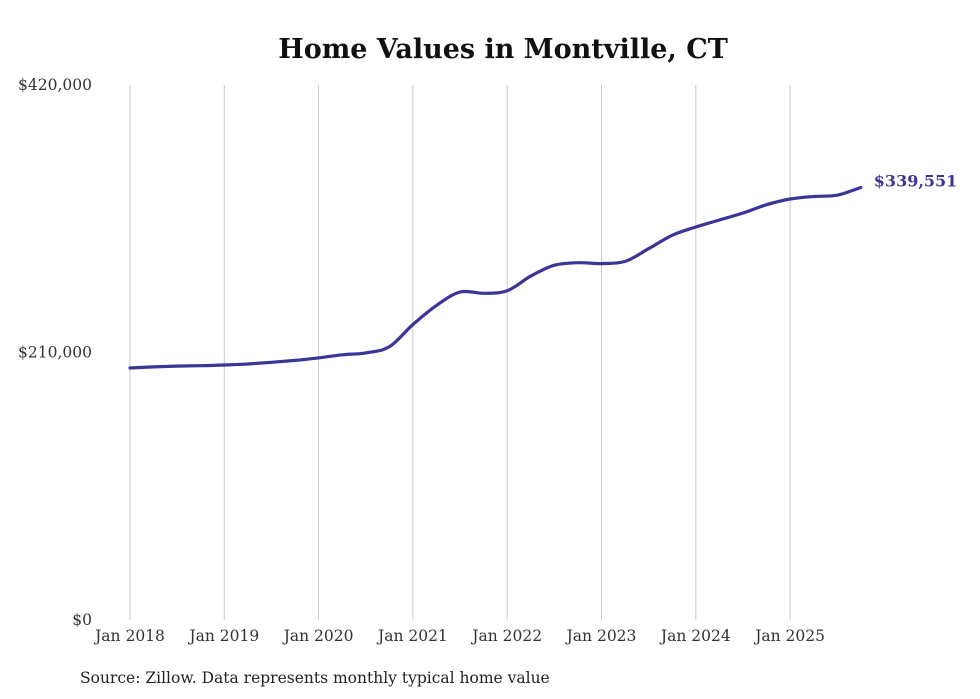 This screenshot has width=980, height=699. What do you see at coordinates (916, 181) in the screenshot?
I see `end-value-label: $339,551` at bounding box center [916, 181].